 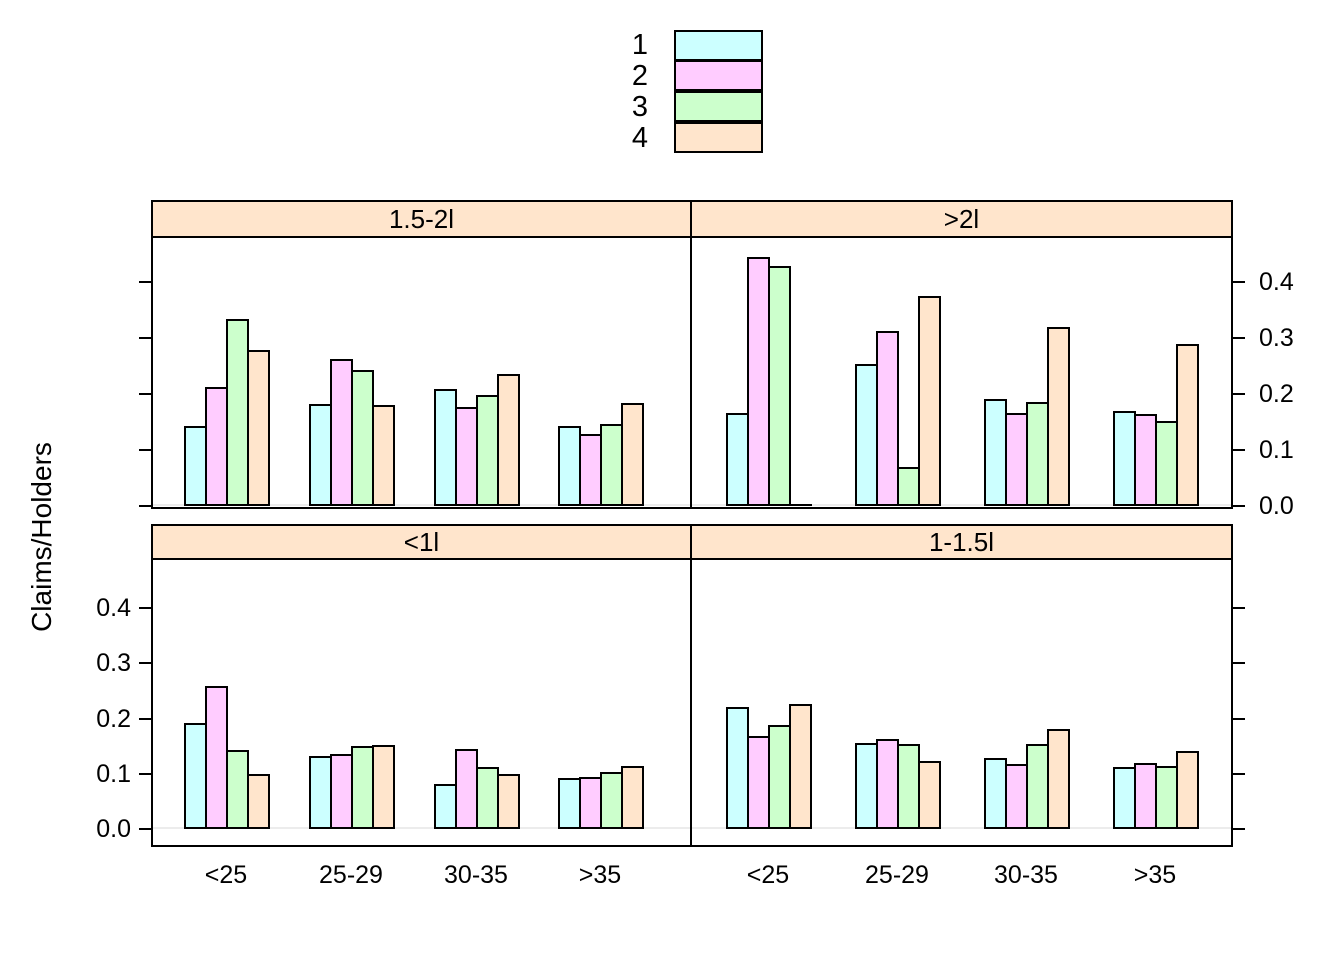 What do you see at coordinates (383, 787) in the screenshot?
I see `bar-<1l-25-29-district-4` at bounding box center [383, 787].